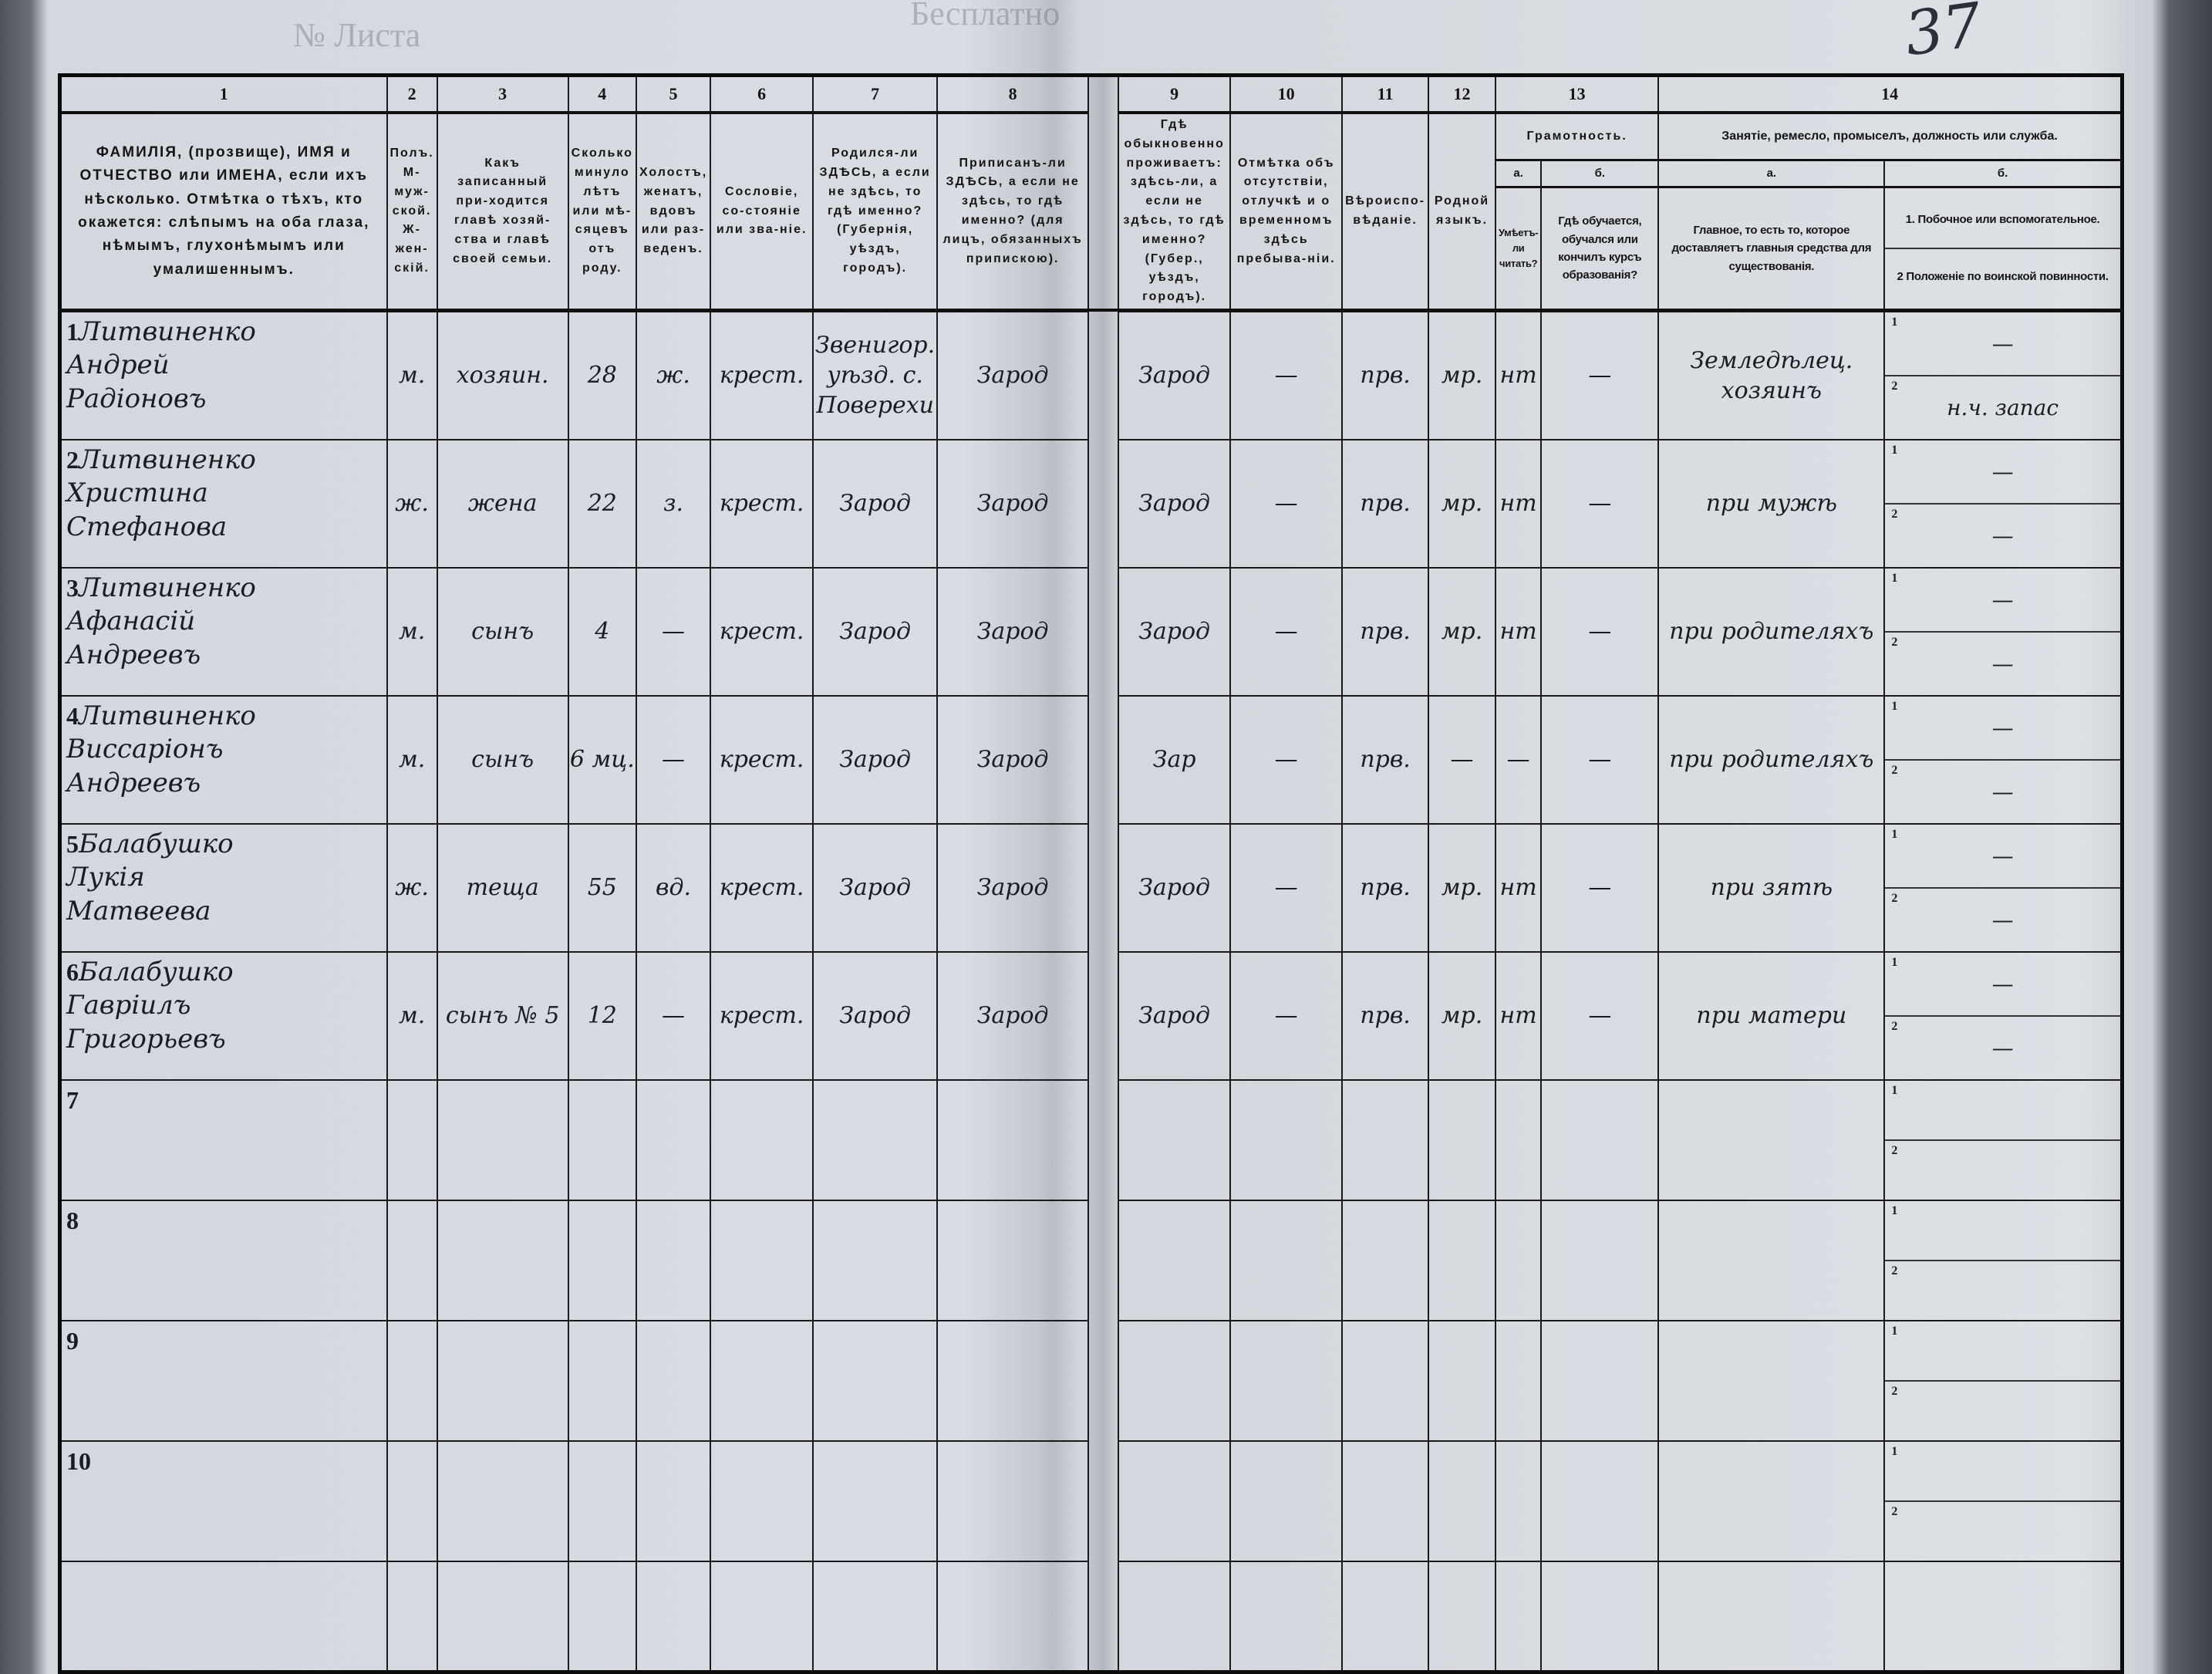 This screenshot has width=2212, height=1674. I want to click on given-name: Лукія, so click(105, 877).